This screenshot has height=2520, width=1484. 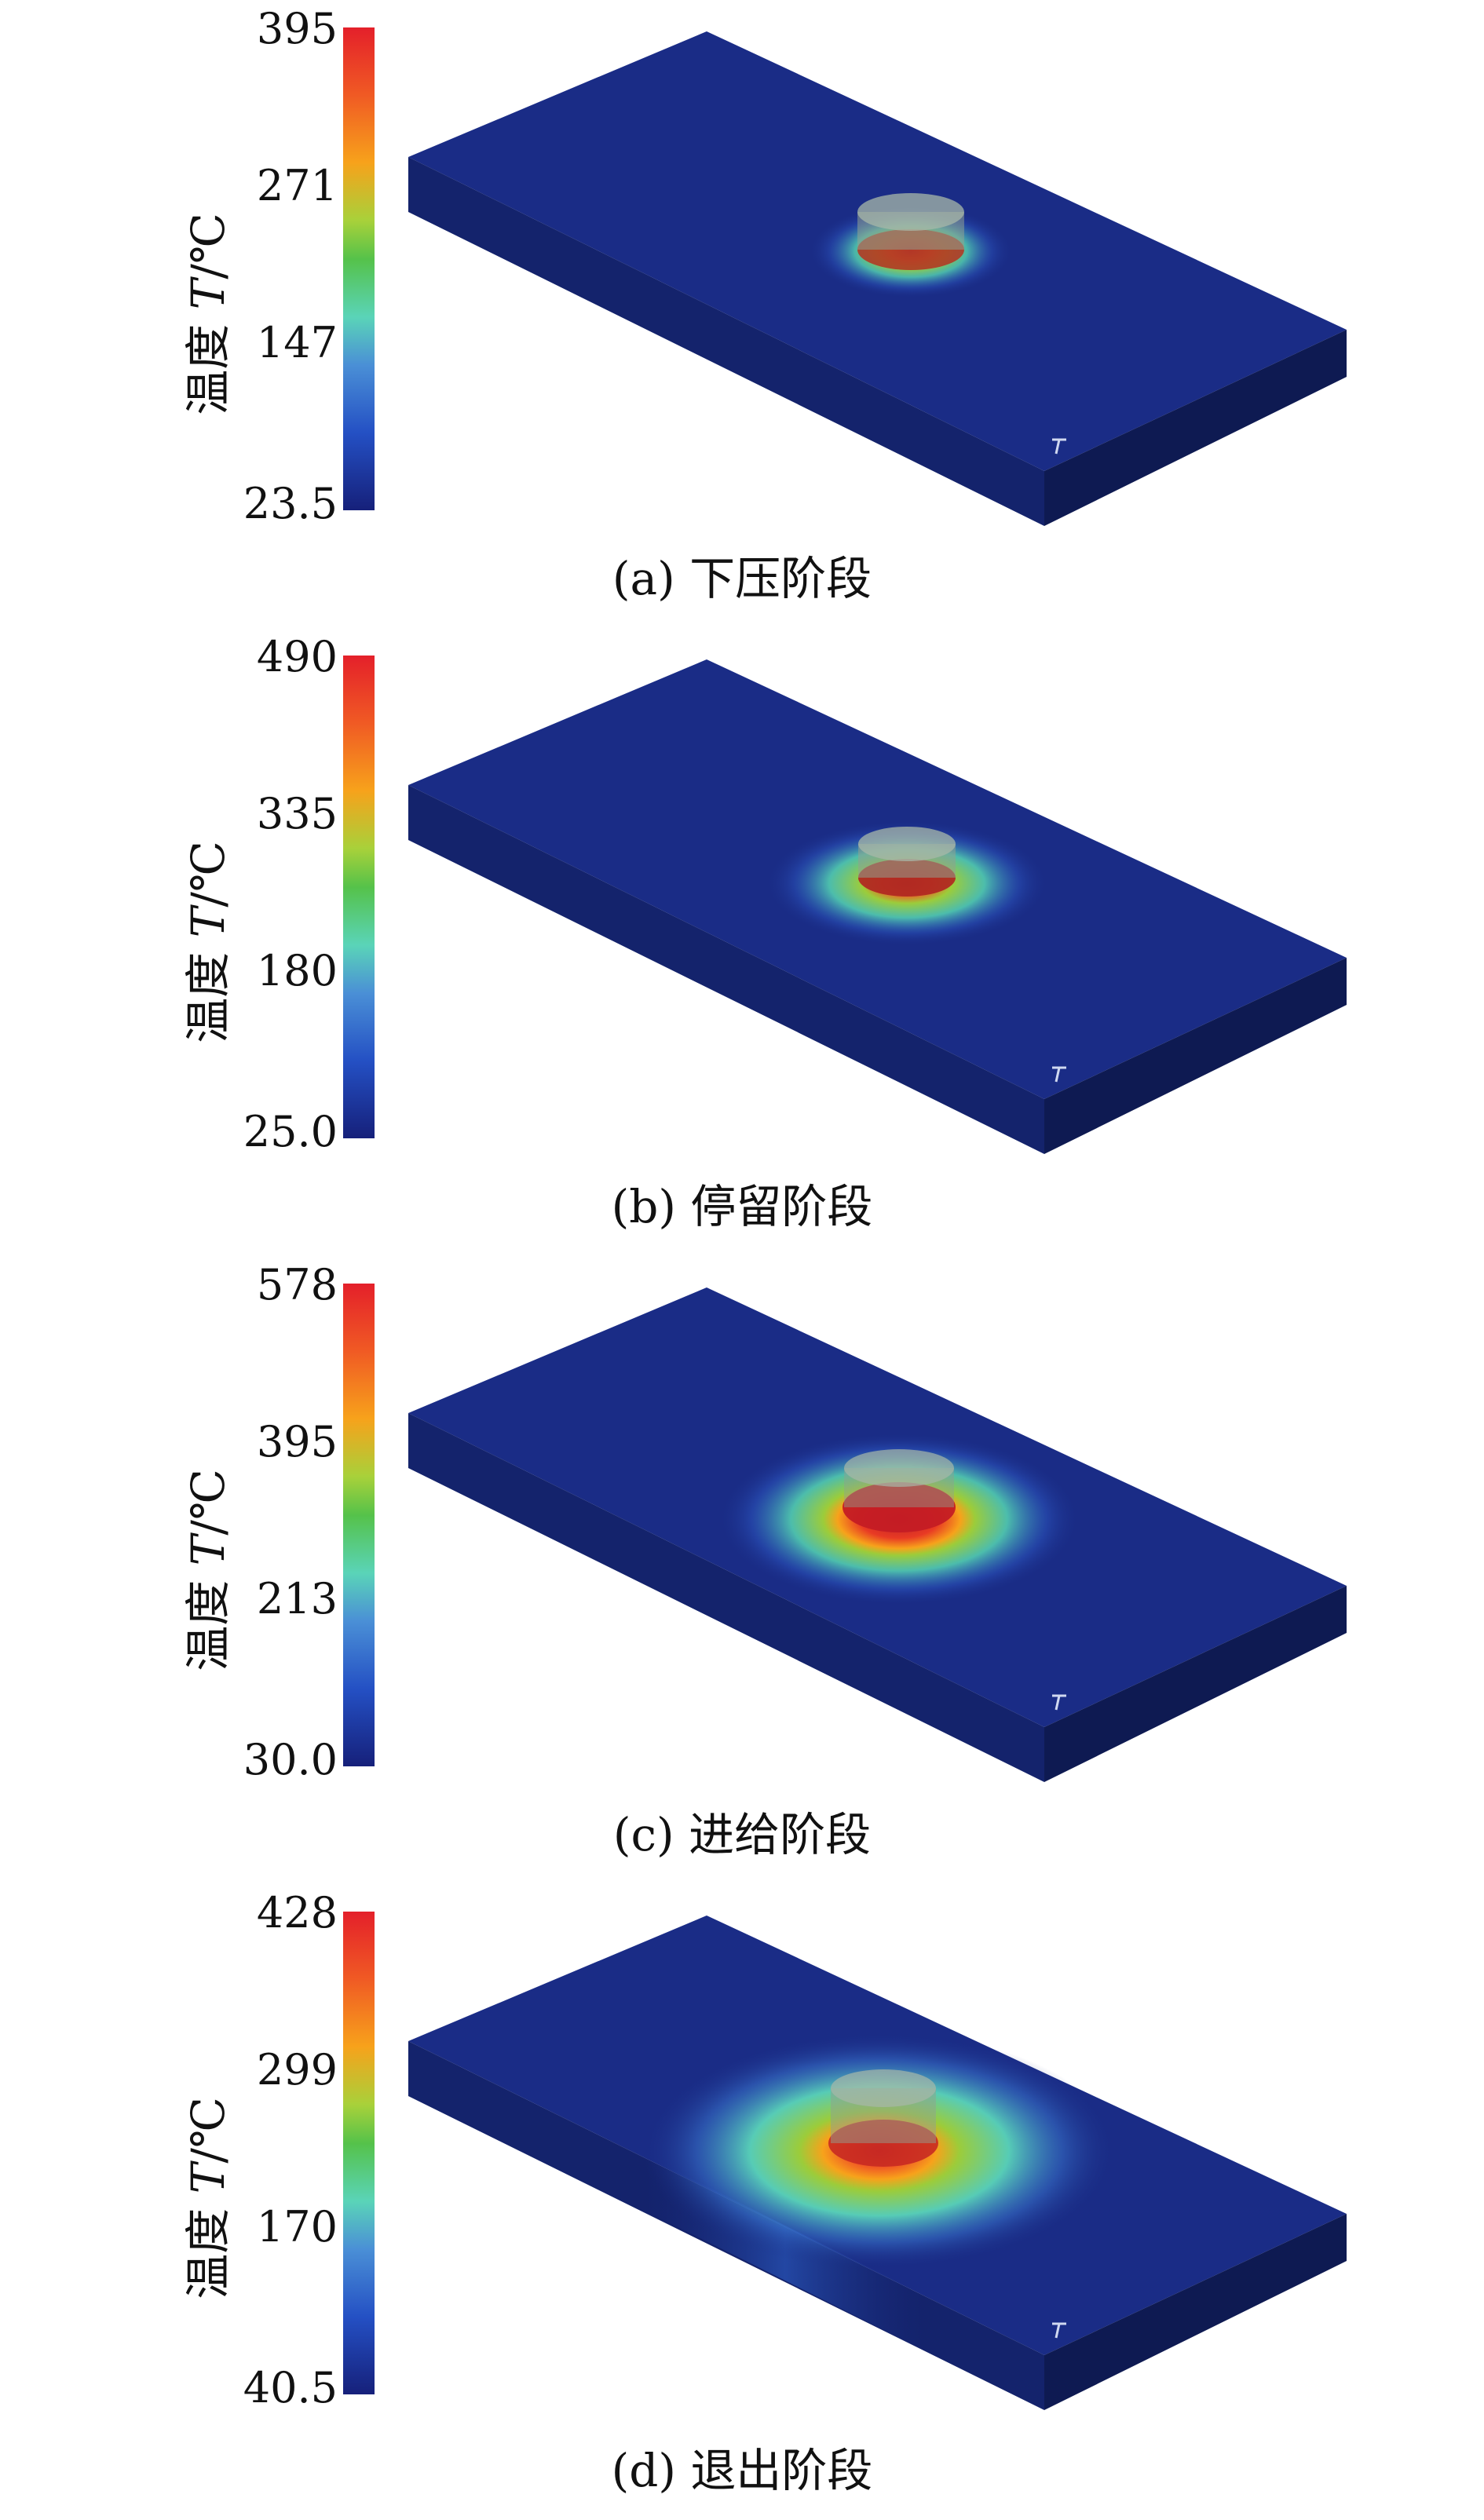 What do you see at coordinates (297, 2070) in the screenshot?
I see `tick-upper: 299` at bounding box center [297, 2070].